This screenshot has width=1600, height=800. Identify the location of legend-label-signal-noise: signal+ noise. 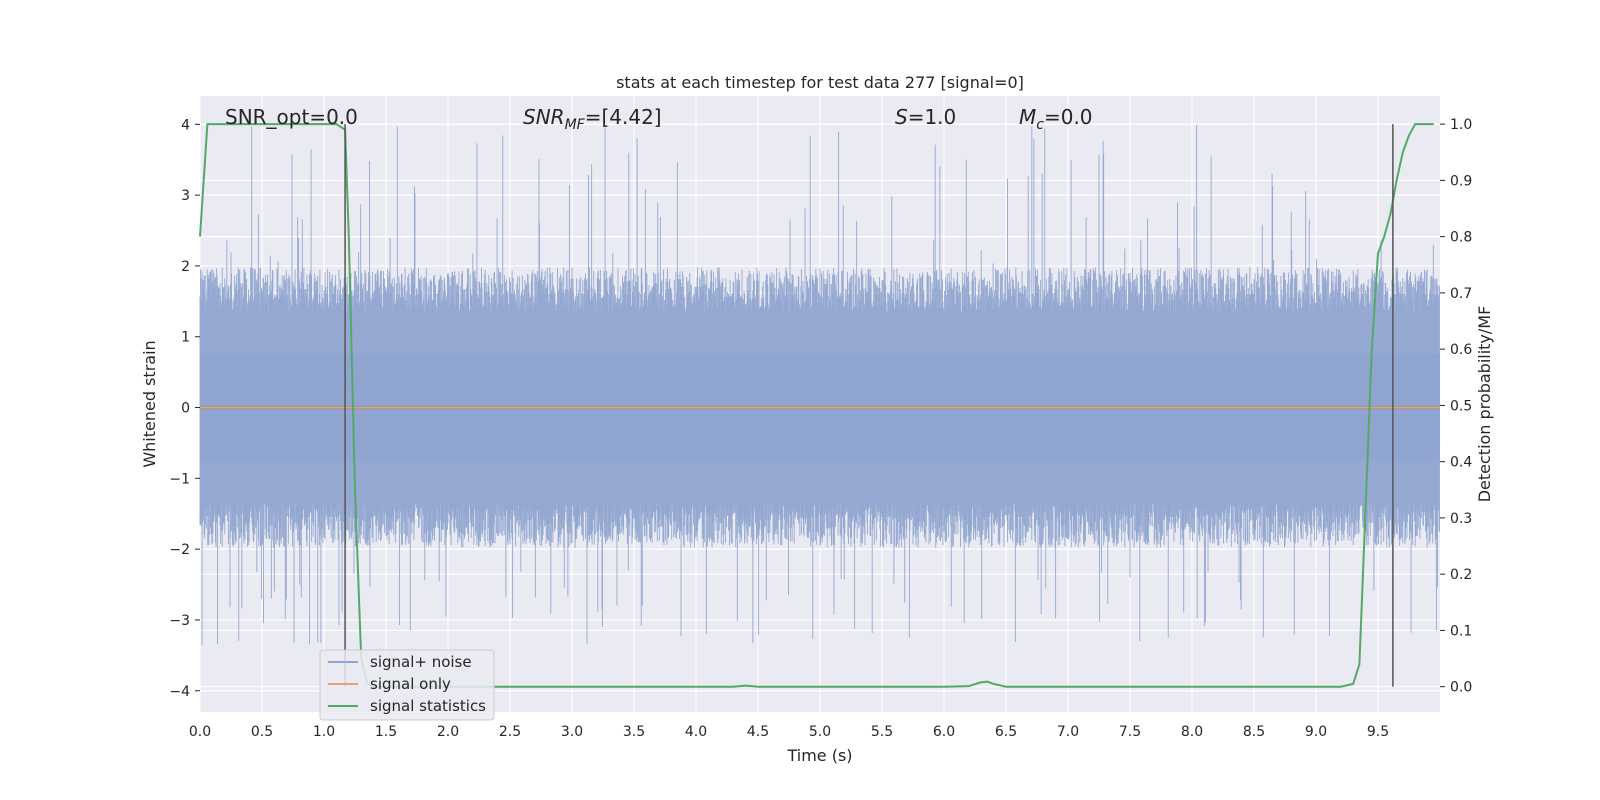
(421, 662).